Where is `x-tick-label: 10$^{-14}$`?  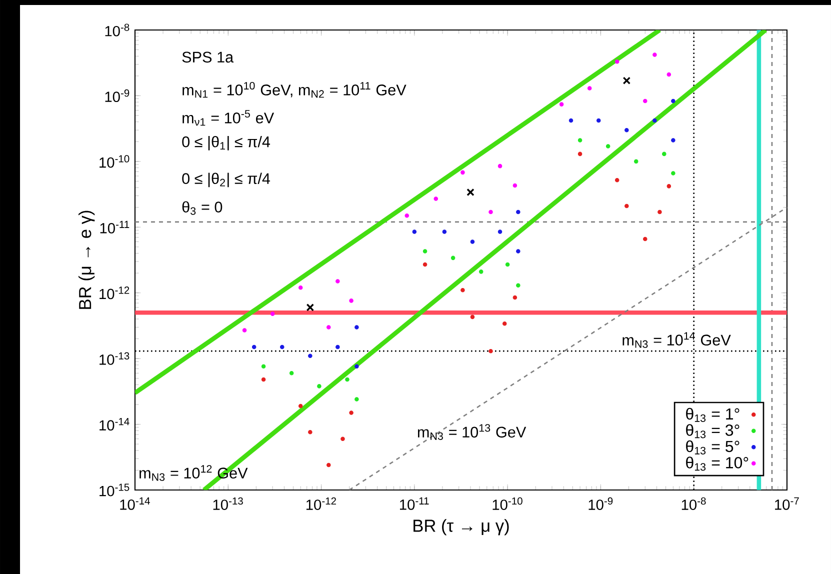
x-tick-label: 10$^{-14}$ is located at coordinates (135, 503).